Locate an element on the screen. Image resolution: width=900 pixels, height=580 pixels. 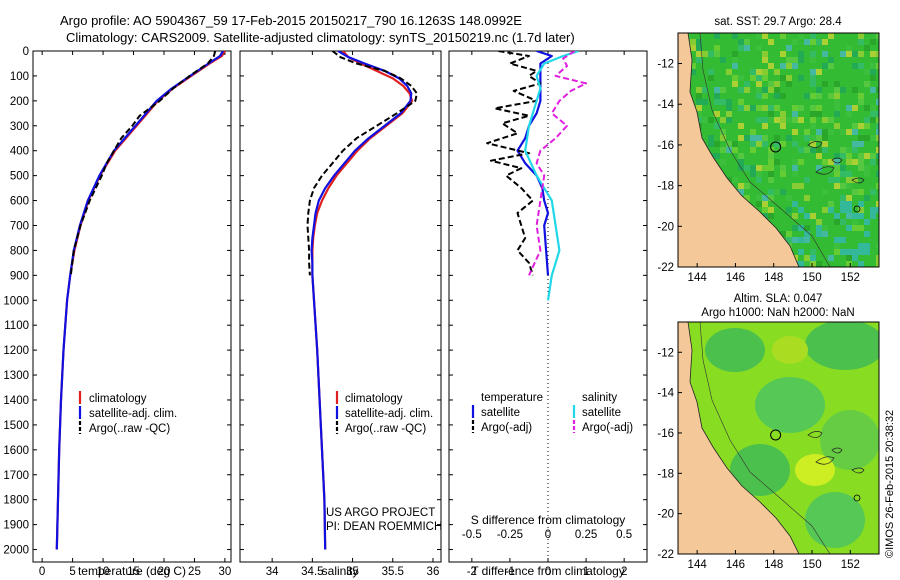
pi-annotation: PI: DEAN ROEMMICH is located at coordinates (384, 527).